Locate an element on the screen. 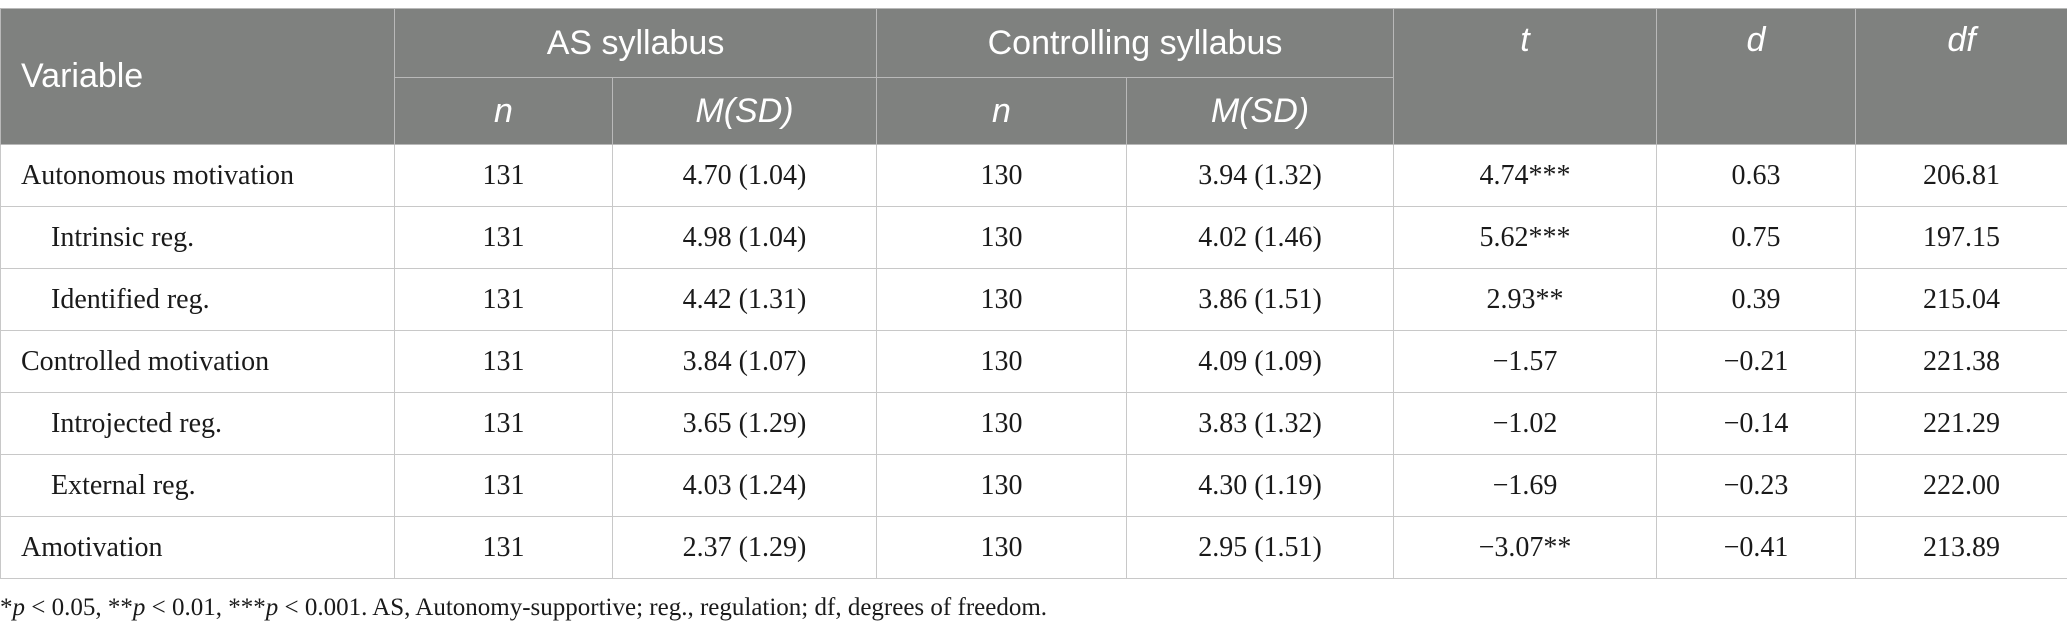 This screenshot has height=638, width=2067. df-cell: 197.15 is located at coordinates (1961, 237).